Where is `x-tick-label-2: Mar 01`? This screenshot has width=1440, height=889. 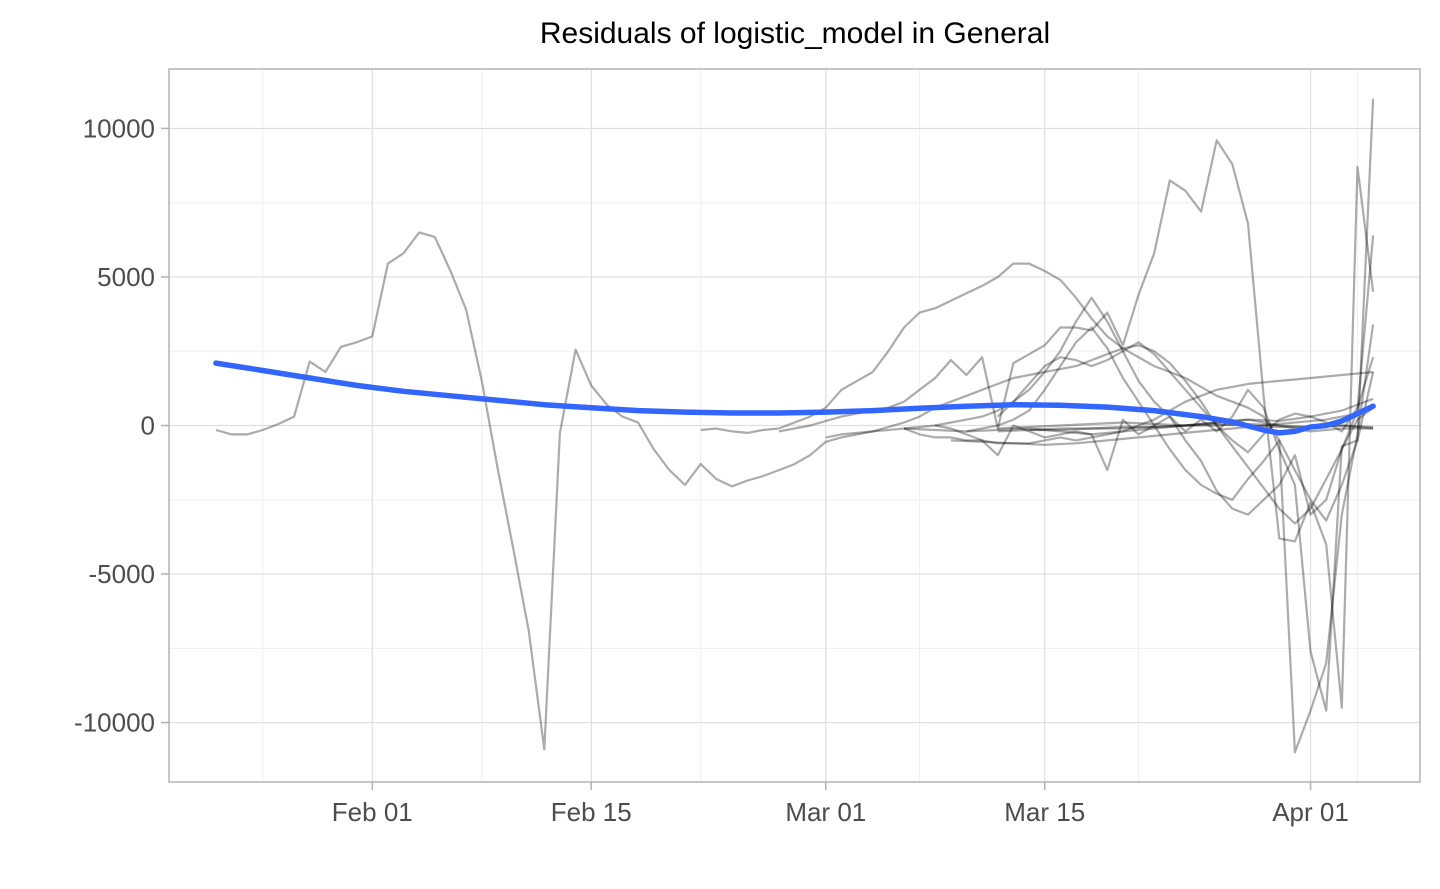 x-tick-label-2: Mar 01 is located at coordinates (825, 812).